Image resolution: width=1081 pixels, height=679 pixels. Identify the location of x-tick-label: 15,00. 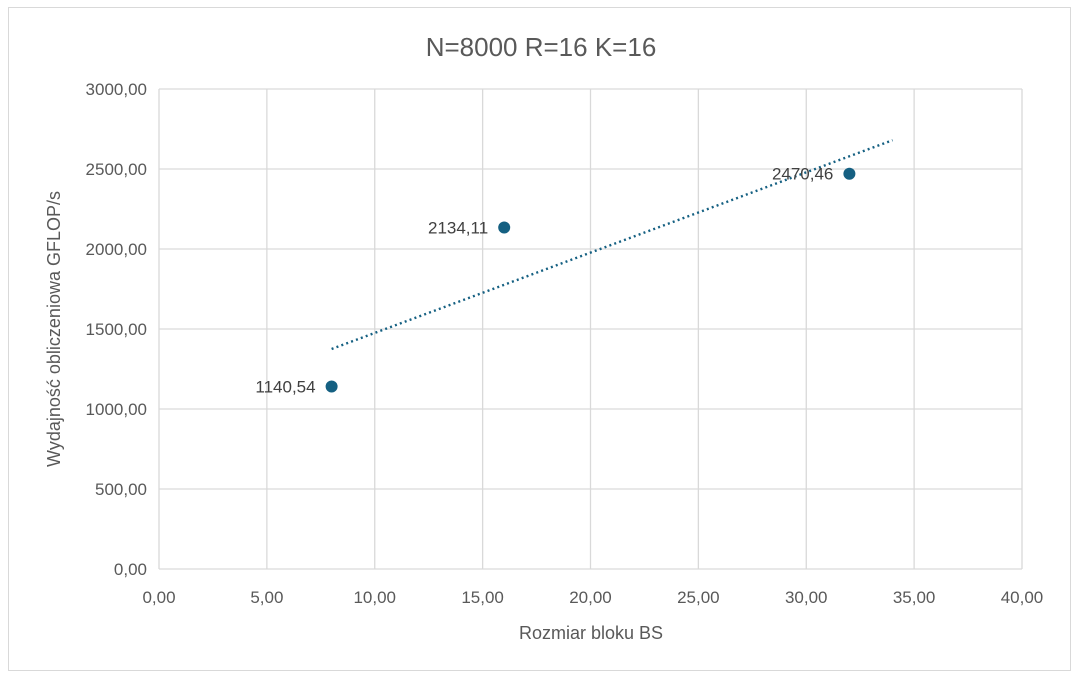
(482, 597).